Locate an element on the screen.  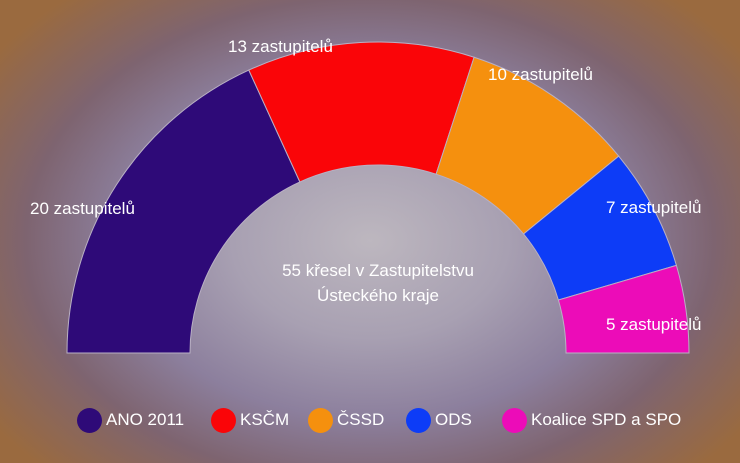
segment-label: 5 zastupitelů is located at coordinates (653, 324).